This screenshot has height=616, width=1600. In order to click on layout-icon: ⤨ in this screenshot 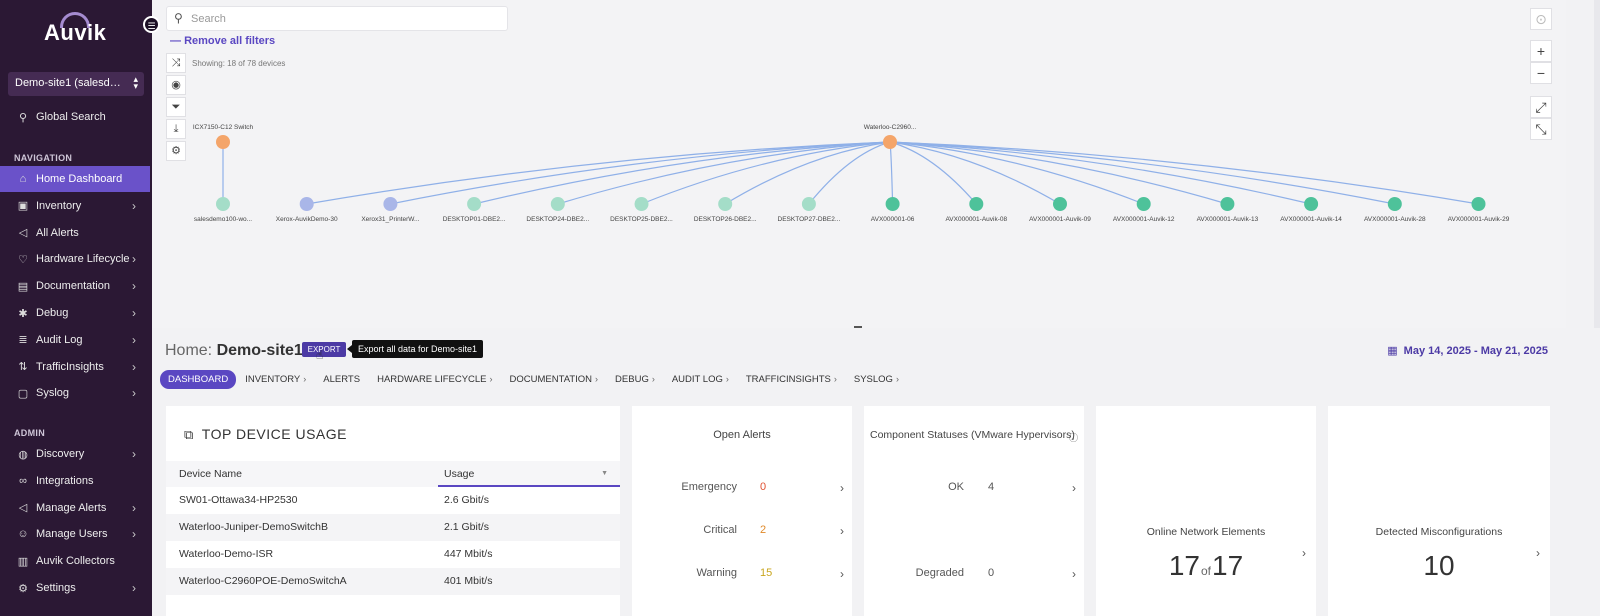, I will do `click(176, 63)`.